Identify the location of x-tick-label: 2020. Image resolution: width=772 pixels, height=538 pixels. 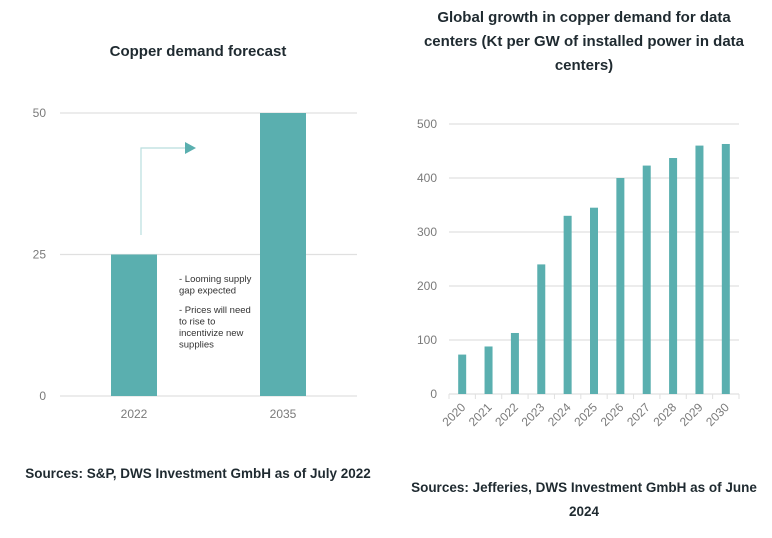
(454, 414).